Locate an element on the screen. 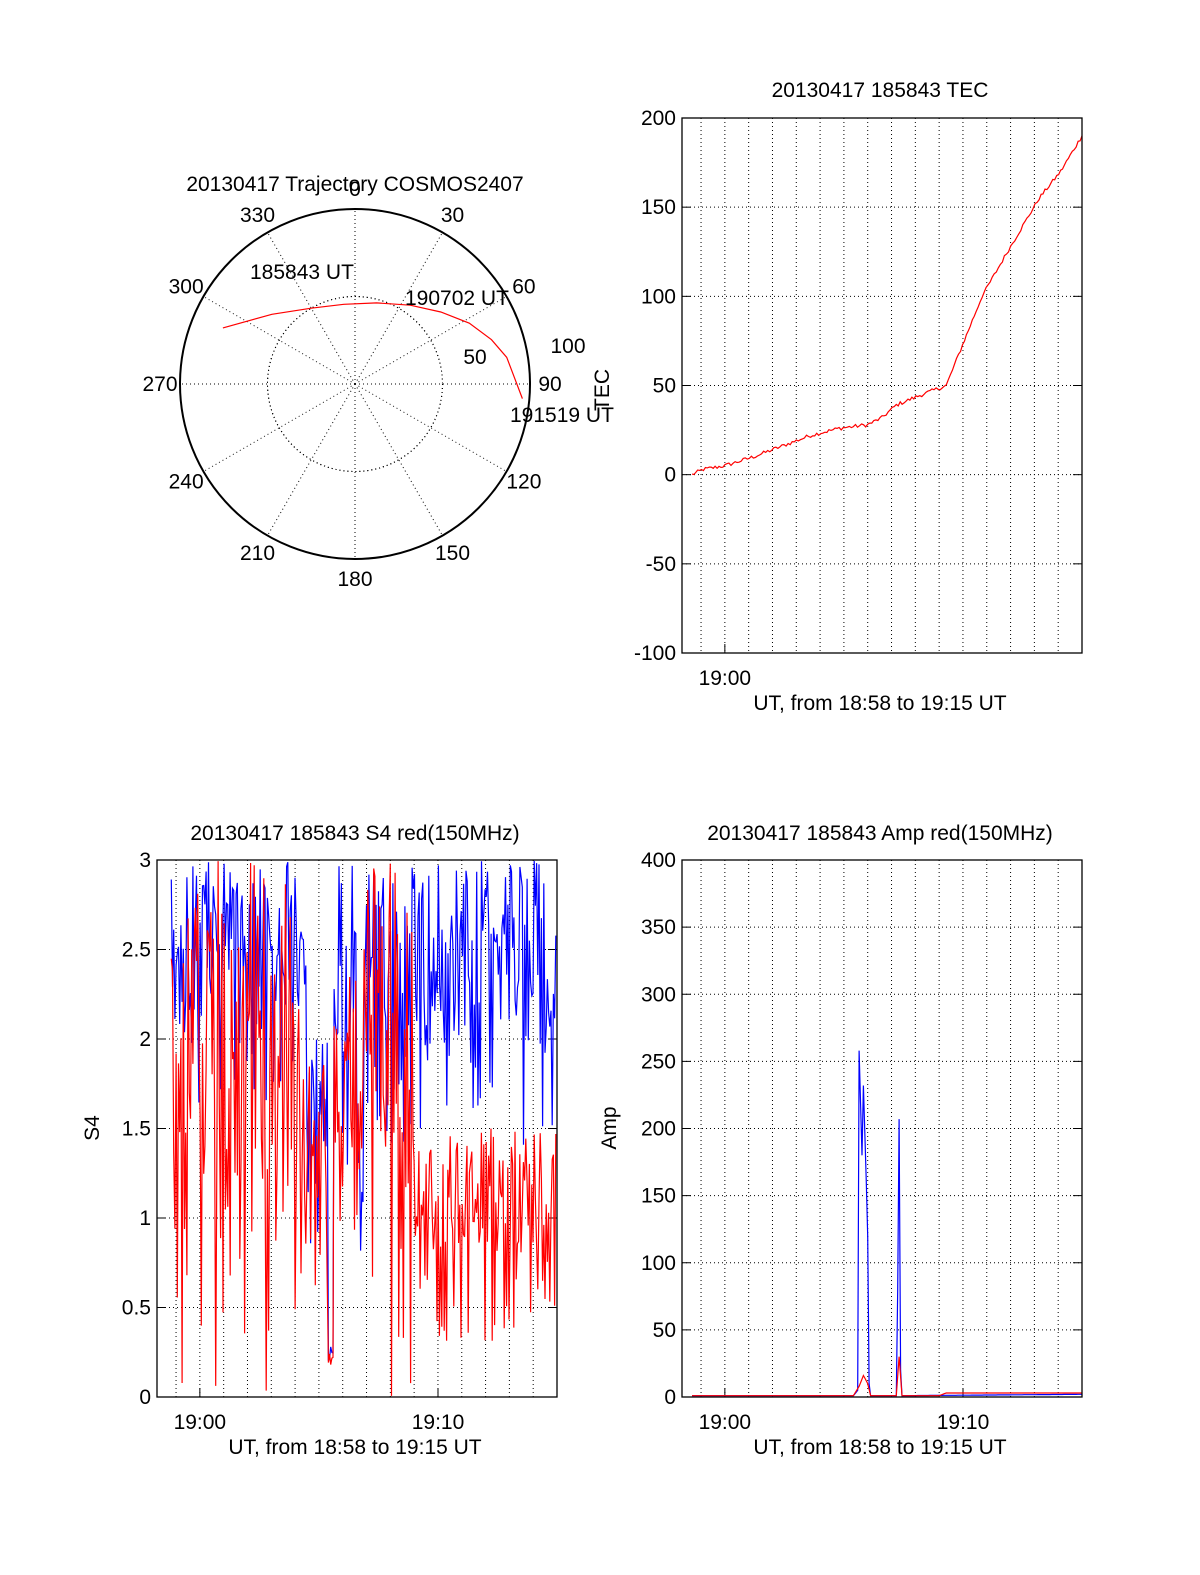 The width and height of the screenshot is (1200, 1575). y-tick-label: 300 is located at coordinates (658, 994).